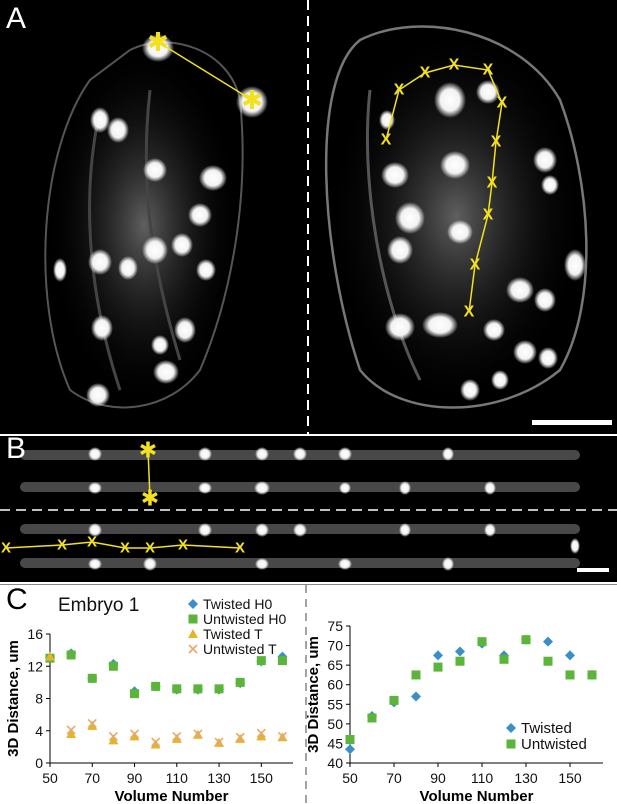 The height and width of the screenshot is (804, 617). What do you see at coordinates (334, 509) in the screenshot?
I see `nuclei-strip` at bounding box center [334, 509].